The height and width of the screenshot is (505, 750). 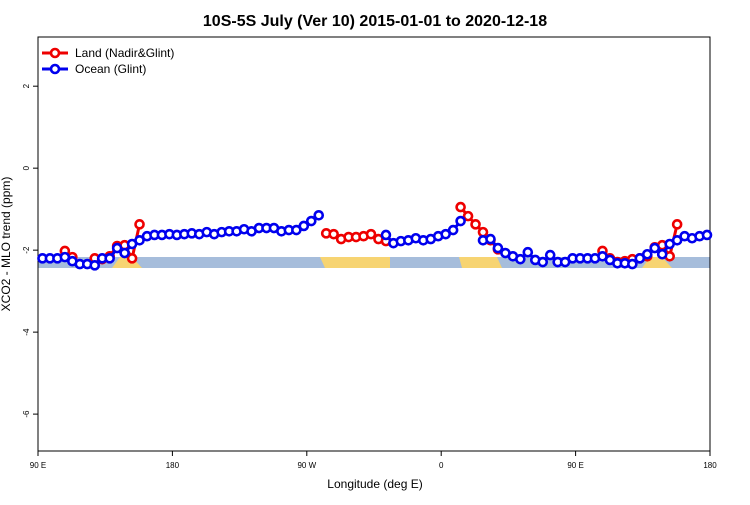 I want to click on y-axis-label: XCO2 - MLO trend (ppm), so click(x=6, y=244).